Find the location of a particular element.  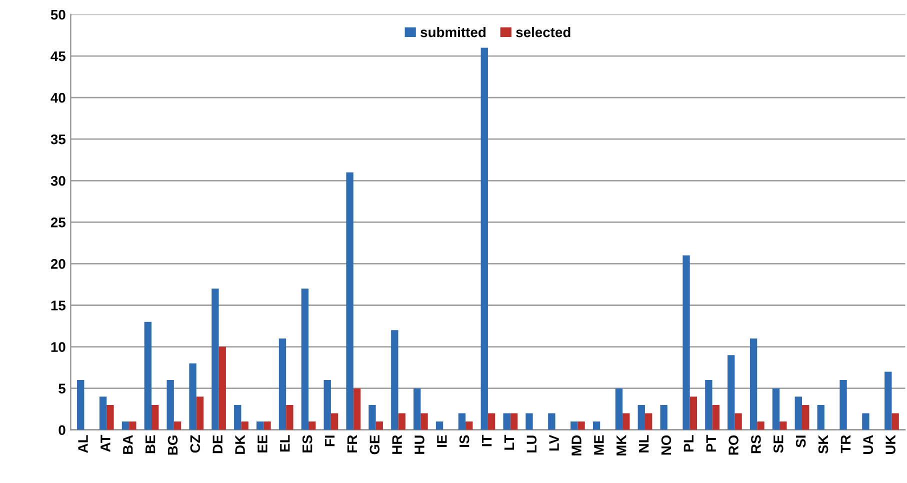

x-tick-label: NO is located at coordinates (666, 445).